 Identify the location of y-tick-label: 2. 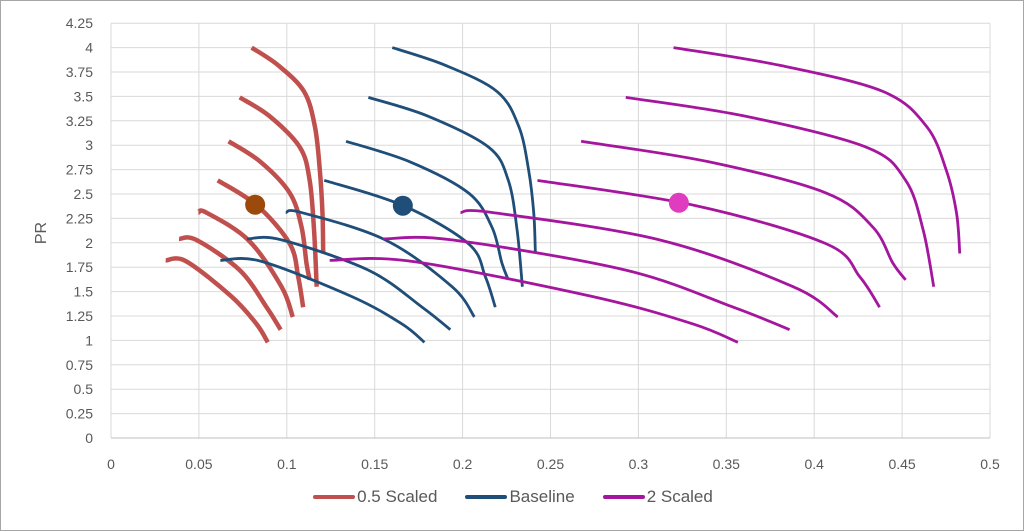
(89, 243).